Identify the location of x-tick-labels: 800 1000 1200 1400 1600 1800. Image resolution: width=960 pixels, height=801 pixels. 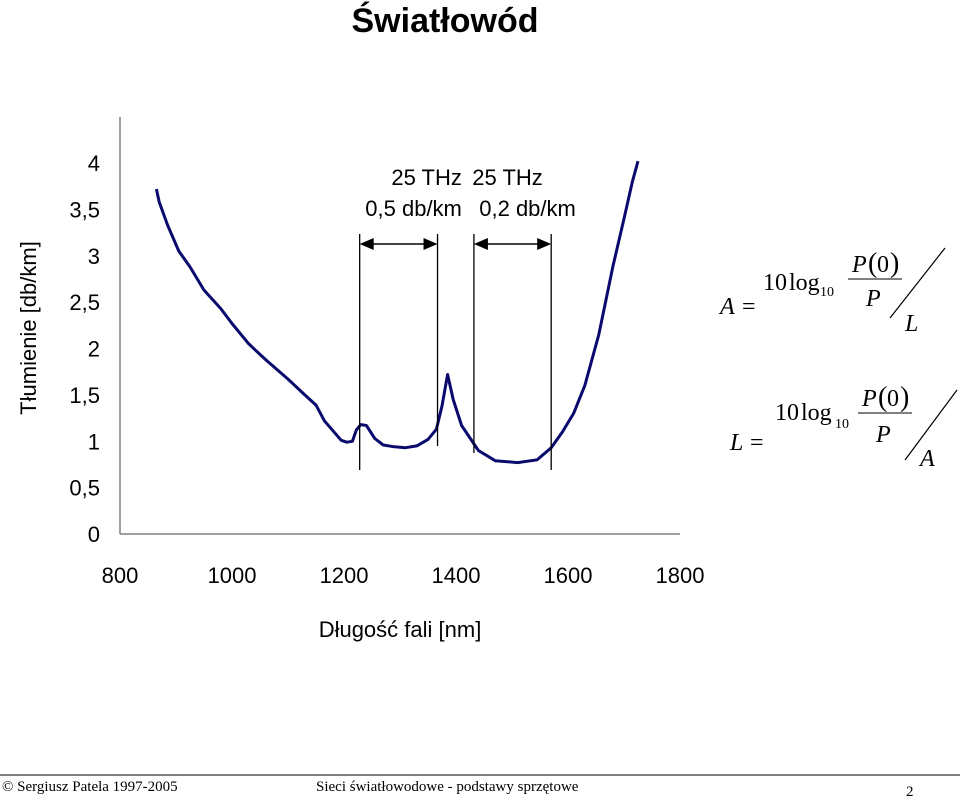
(403, 575).